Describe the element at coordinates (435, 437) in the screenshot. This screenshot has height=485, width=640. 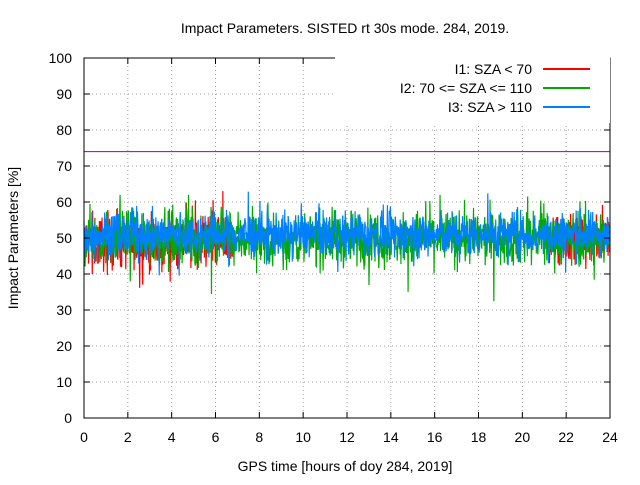
I see `x-tick-label: 16` at that location.